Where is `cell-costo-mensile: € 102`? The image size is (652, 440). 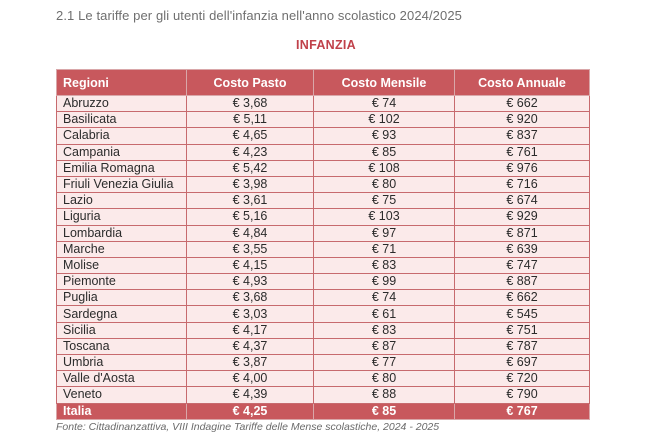
cell-costo-mensile: € 102 is located at coordinates (384, 120).